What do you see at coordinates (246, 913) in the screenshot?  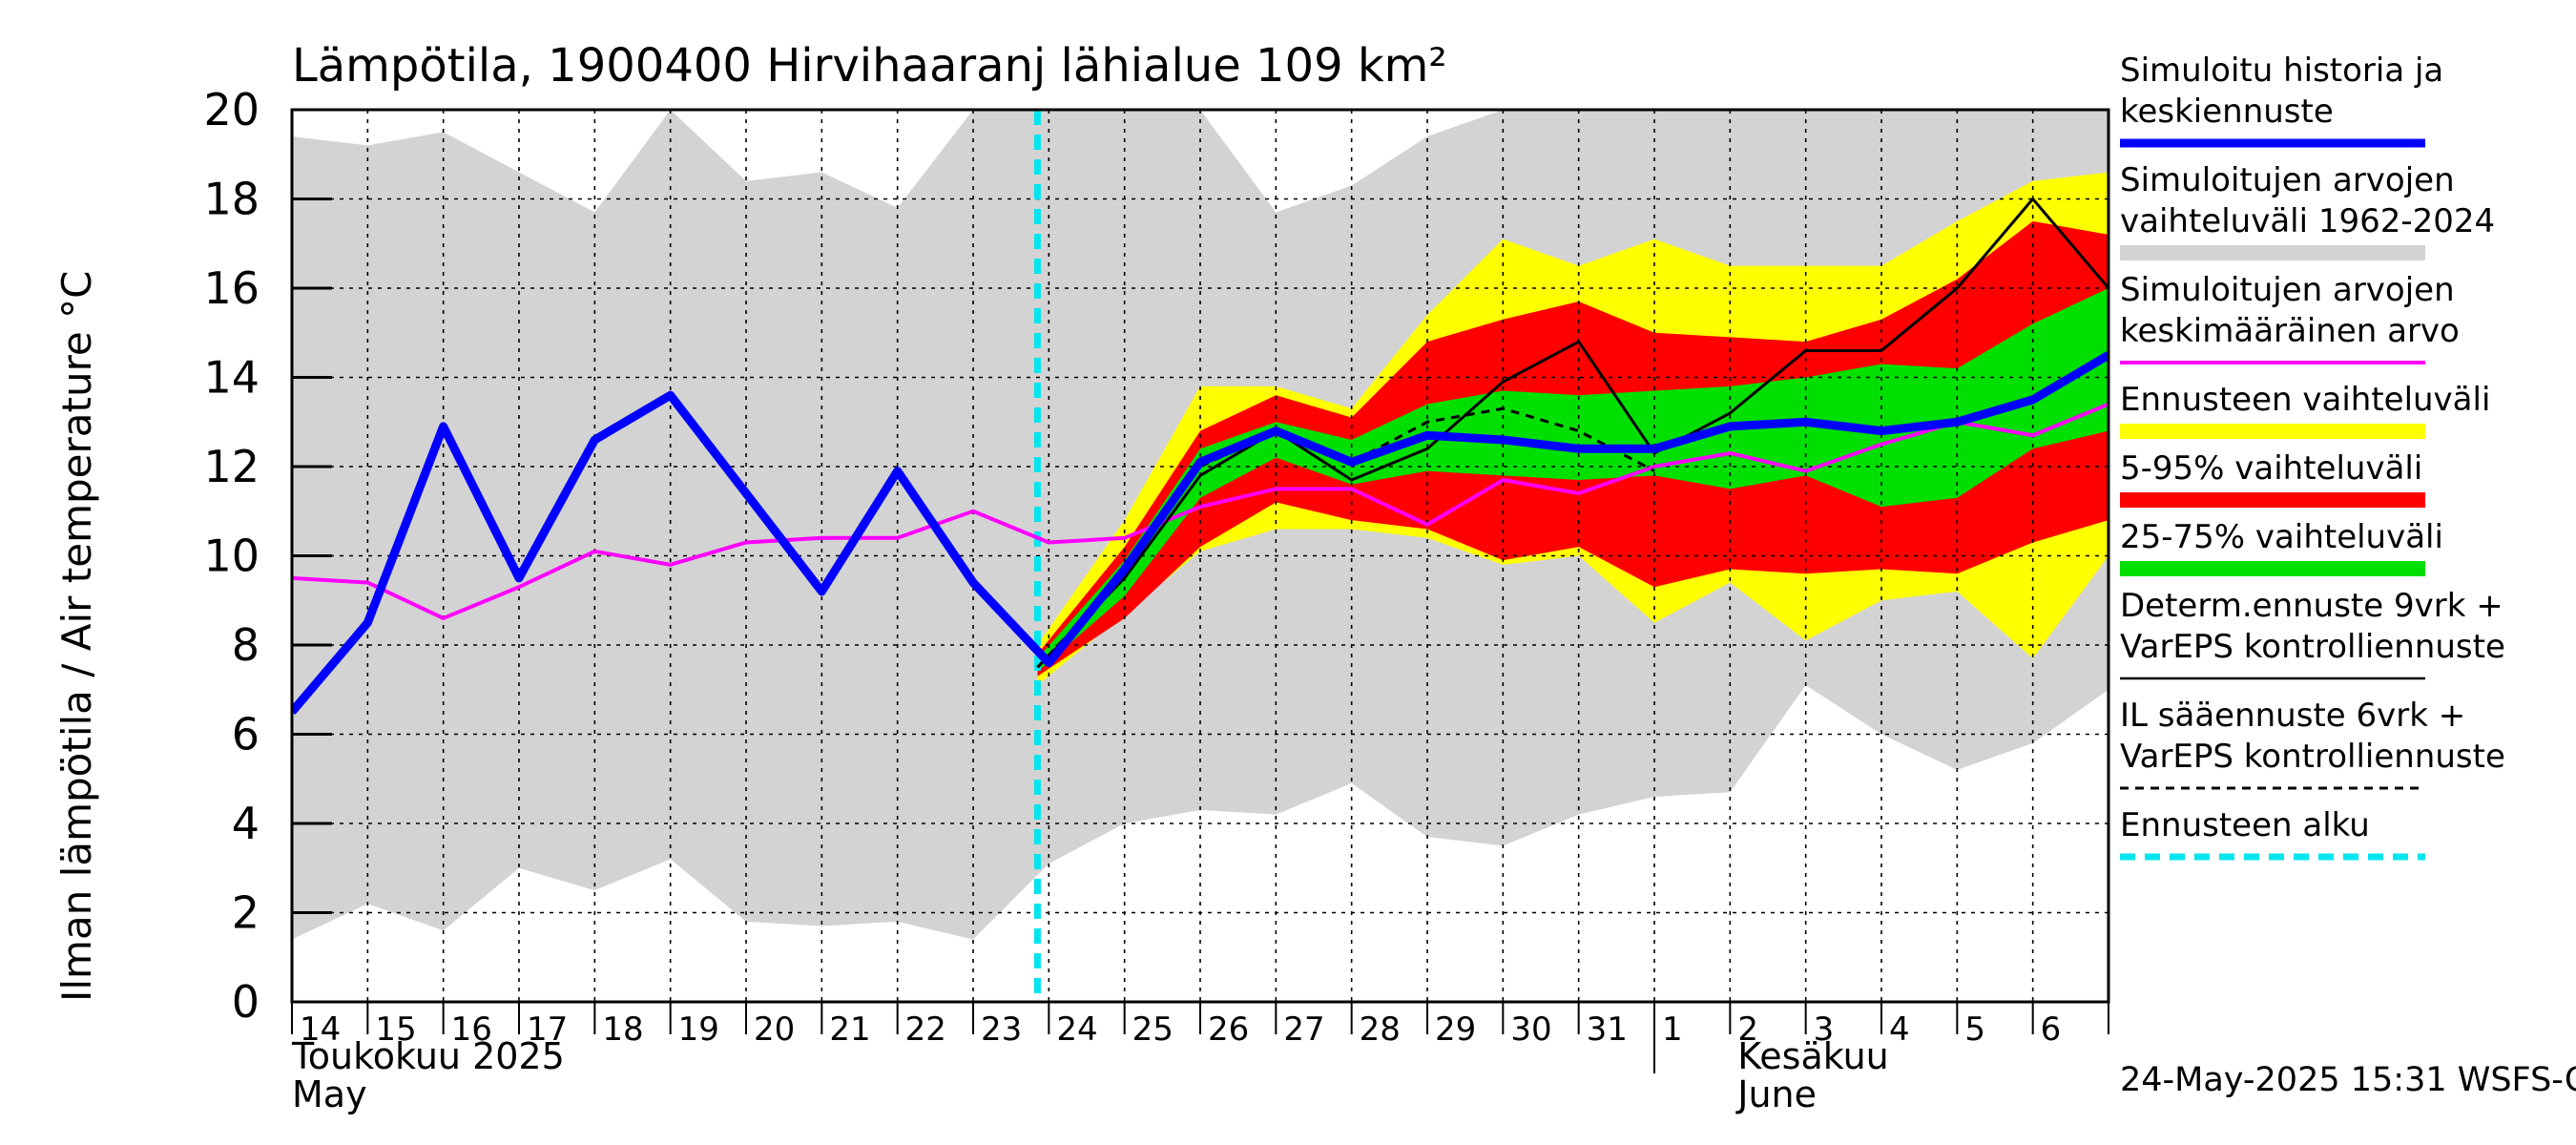 I see `y-tick-label-2: 2` at bounding box center [246, 913].